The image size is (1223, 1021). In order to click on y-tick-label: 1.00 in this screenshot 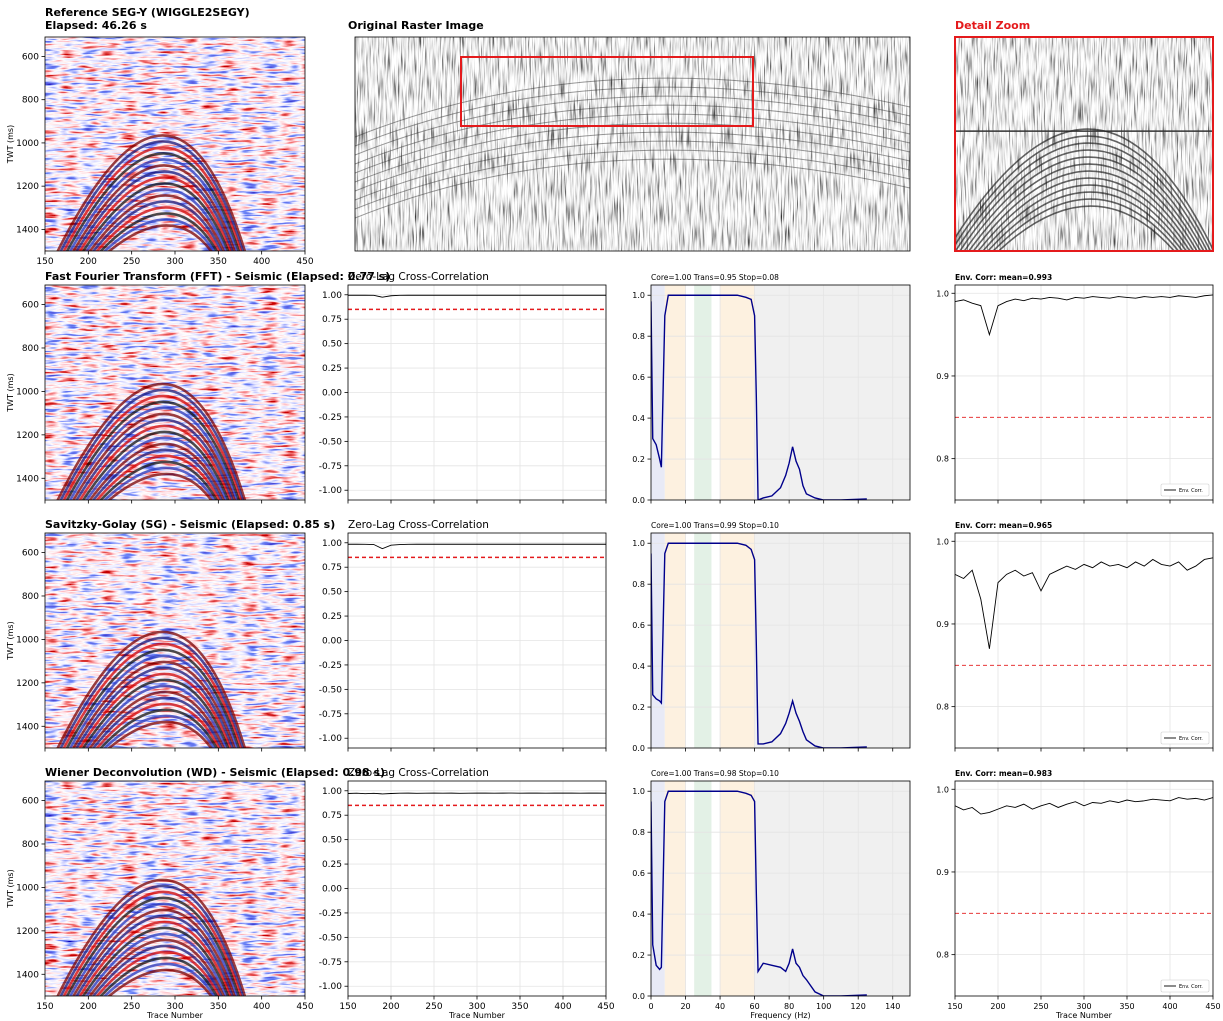, I will do `click(332, 296)`.